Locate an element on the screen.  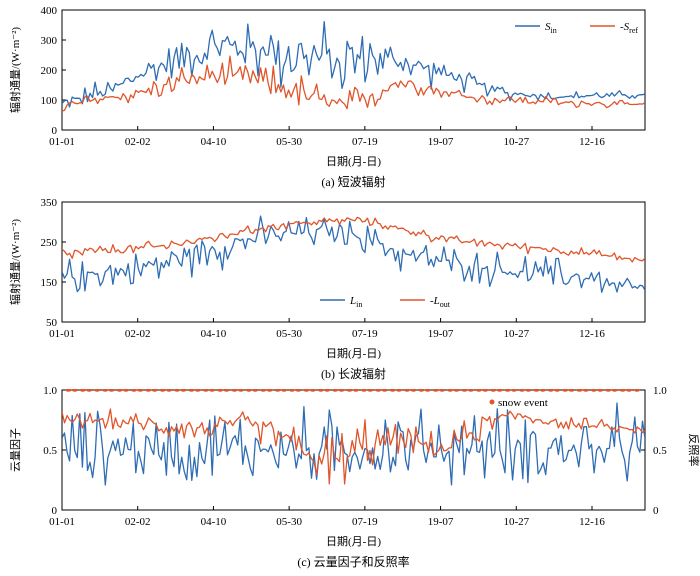
legend: Sin -Sref is located at coordinates (576, 28).